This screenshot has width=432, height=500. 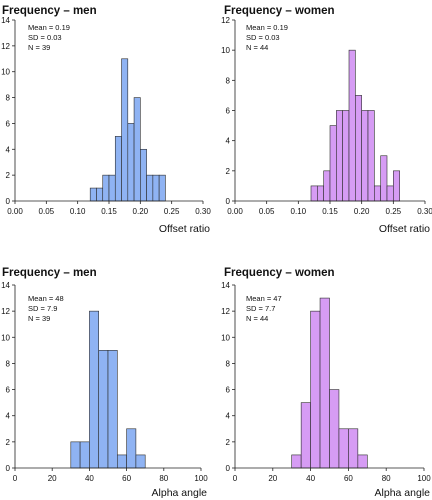 I want to click on stat-sd: SD = 7.9, so click(x=42, y=308).